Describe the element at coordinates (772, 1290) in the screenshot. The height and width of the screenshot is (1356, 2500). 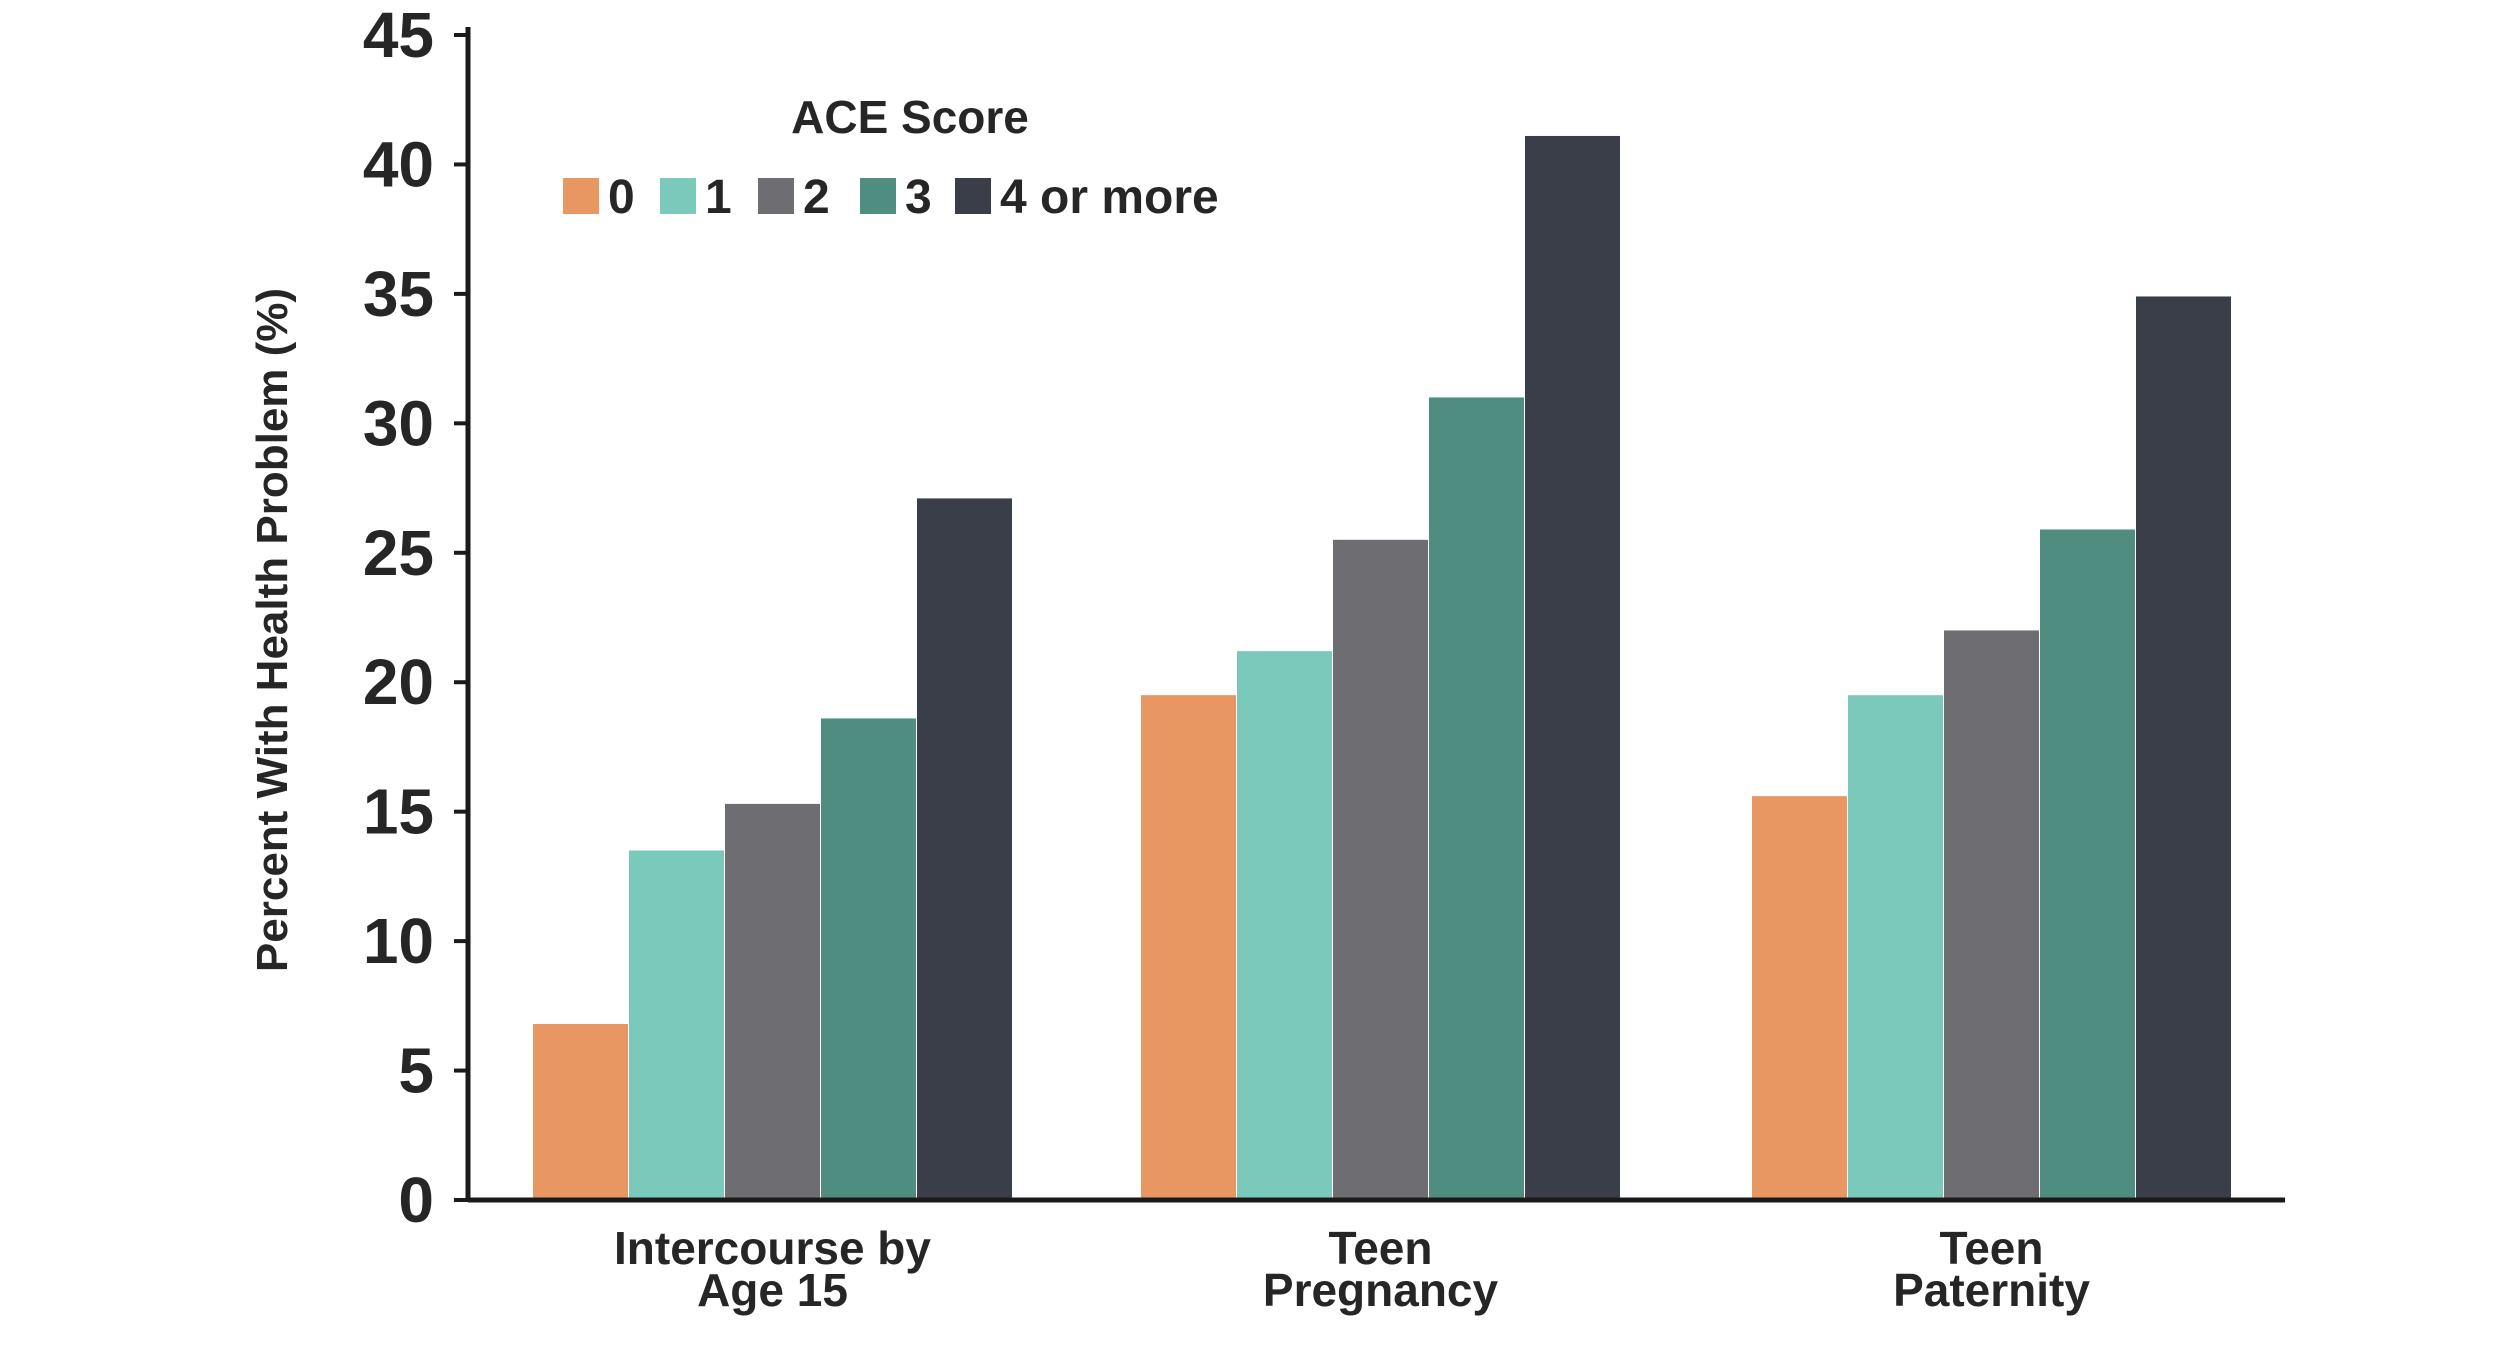
I see `x-category-label: Age 15` at that location.